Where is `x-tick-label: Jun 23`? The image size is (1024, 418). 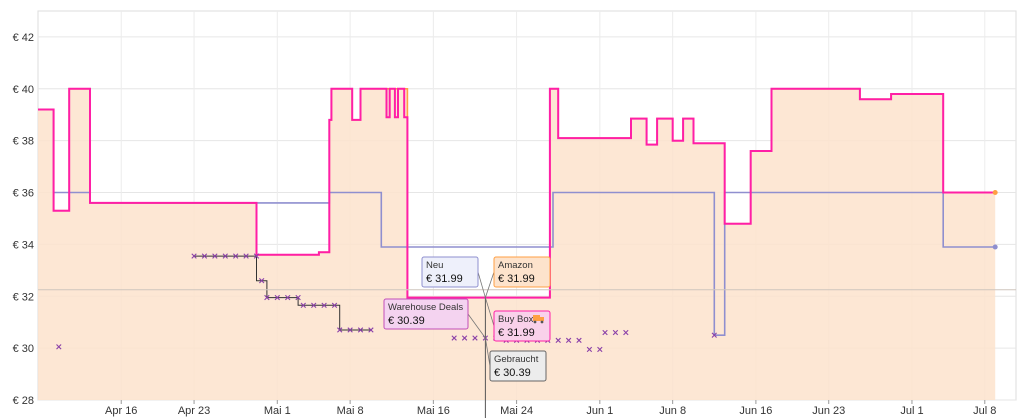 x-tick-label: Jun 23 is located at coordinates (828, 411).